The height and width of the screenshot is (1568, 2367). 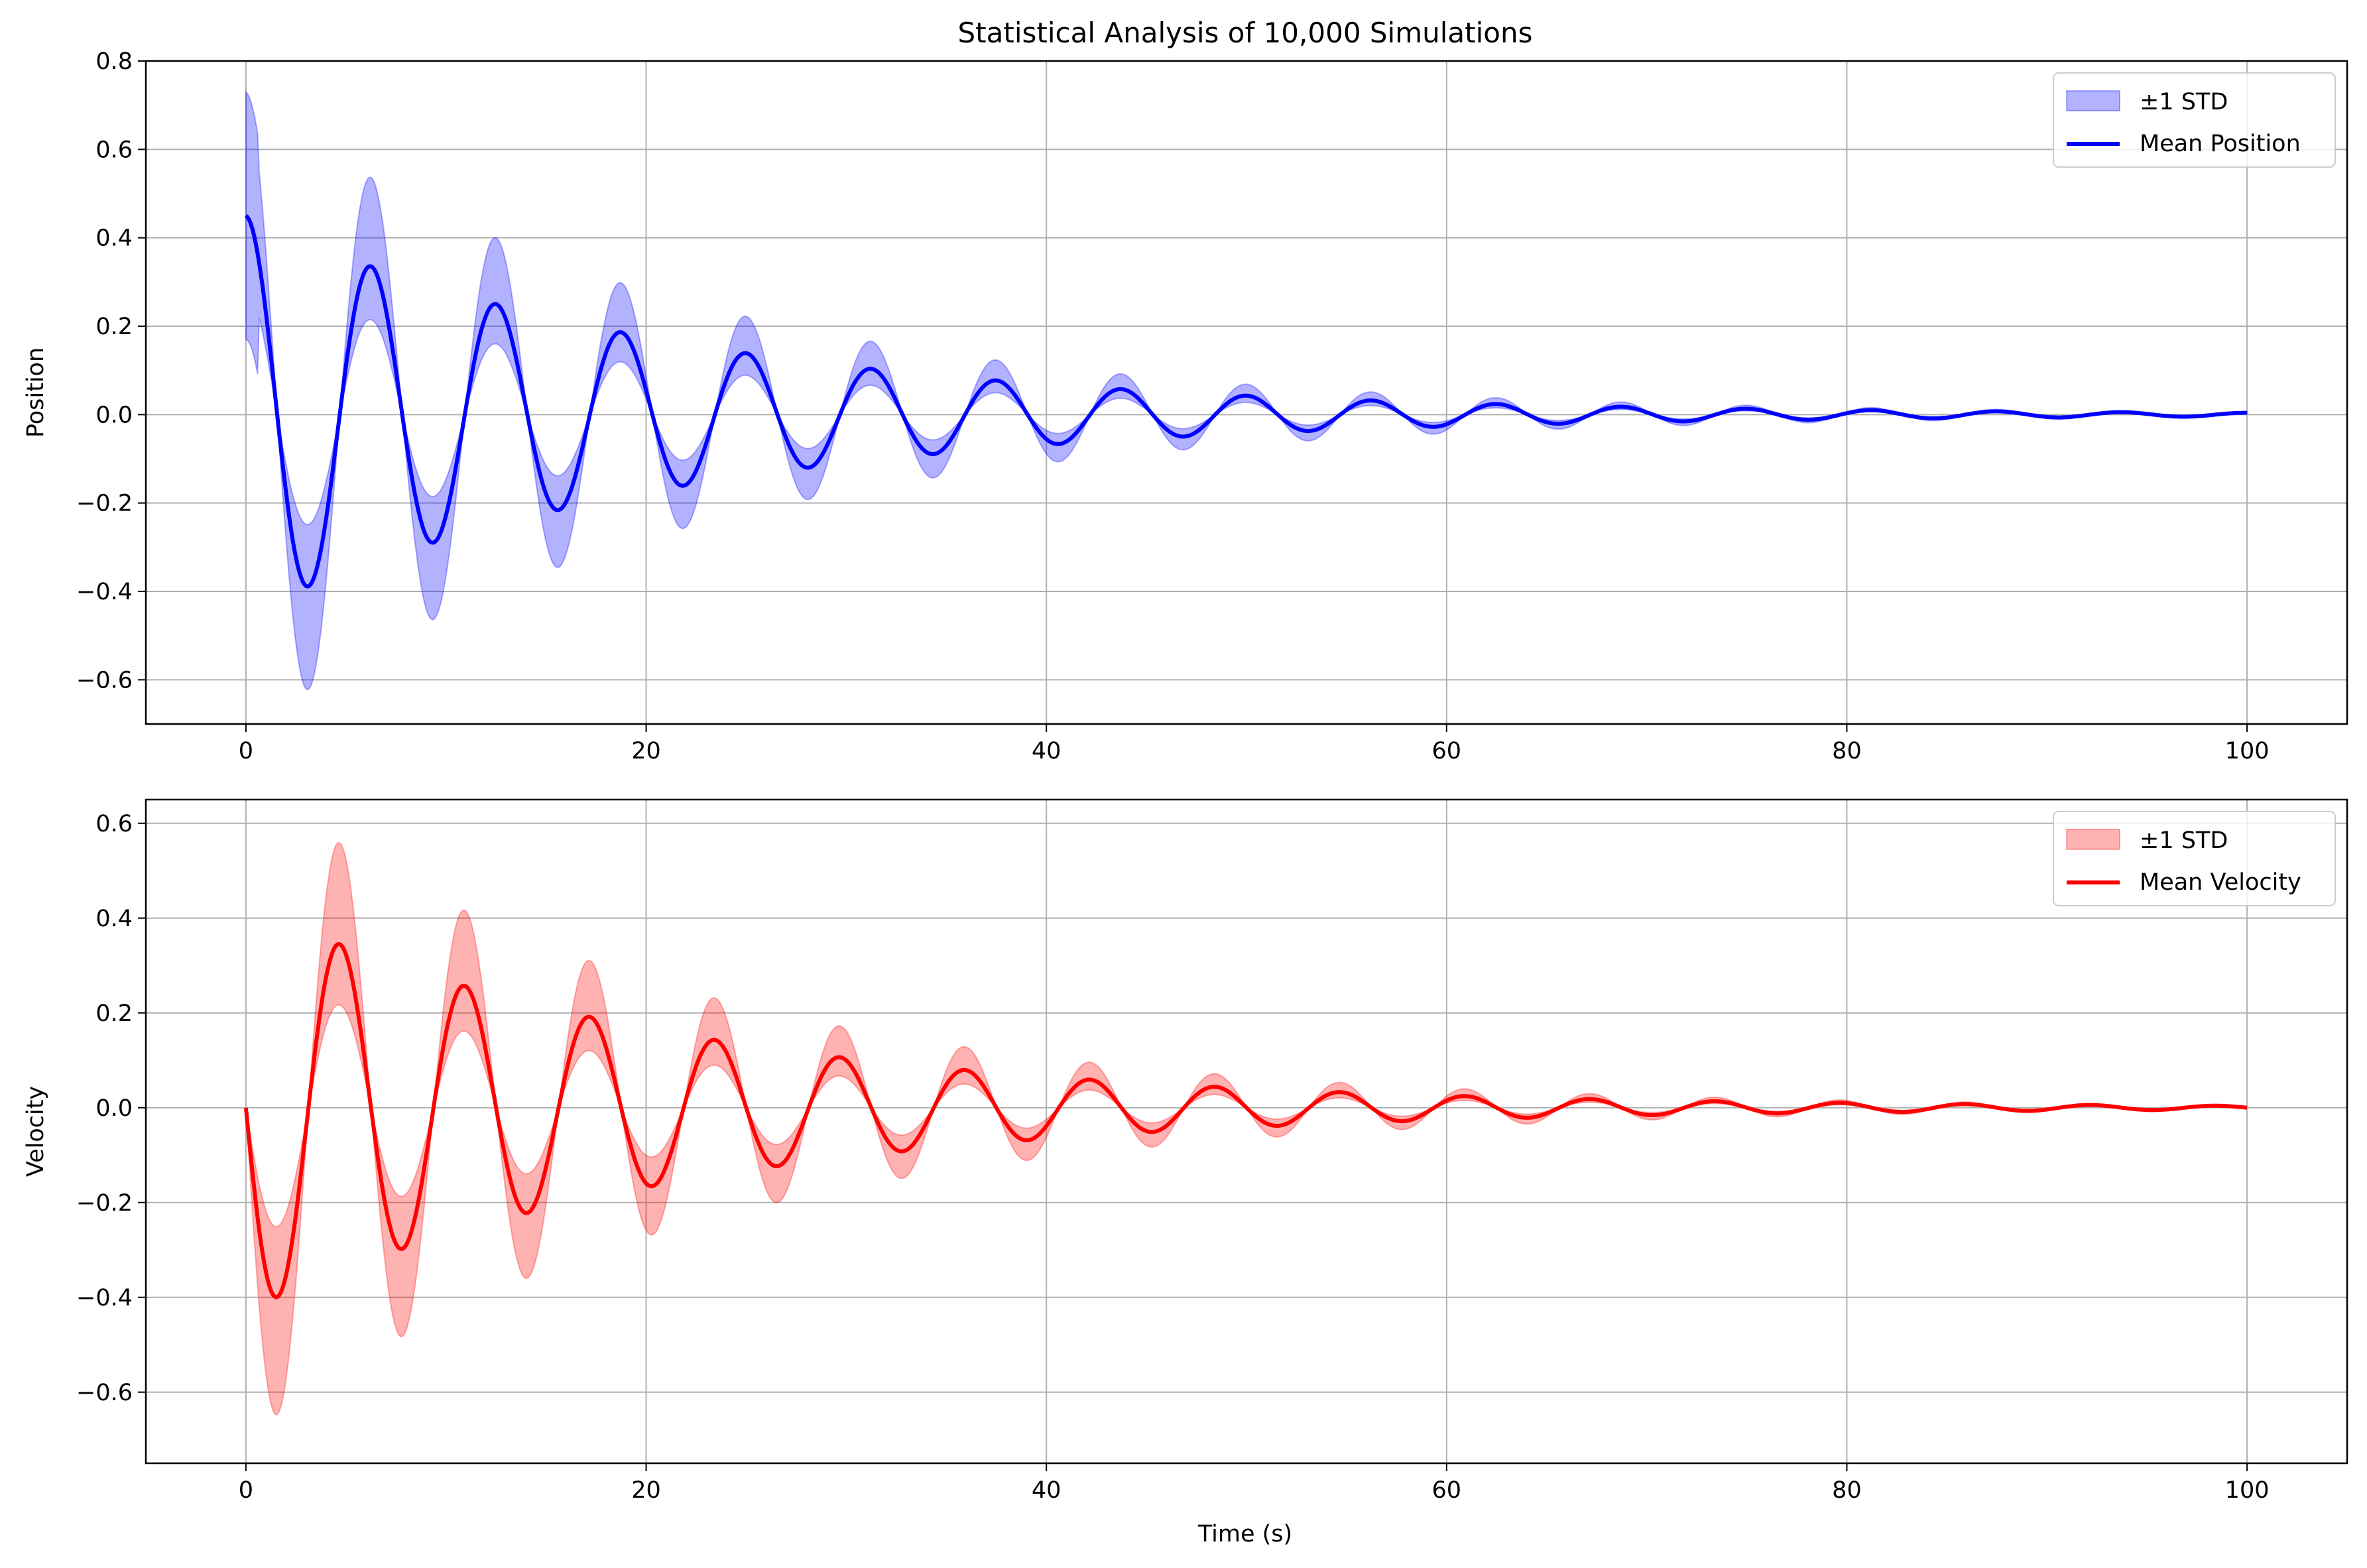 I want to click on legend-line-label: Mean Velocity, so click(x=2220, y=882).